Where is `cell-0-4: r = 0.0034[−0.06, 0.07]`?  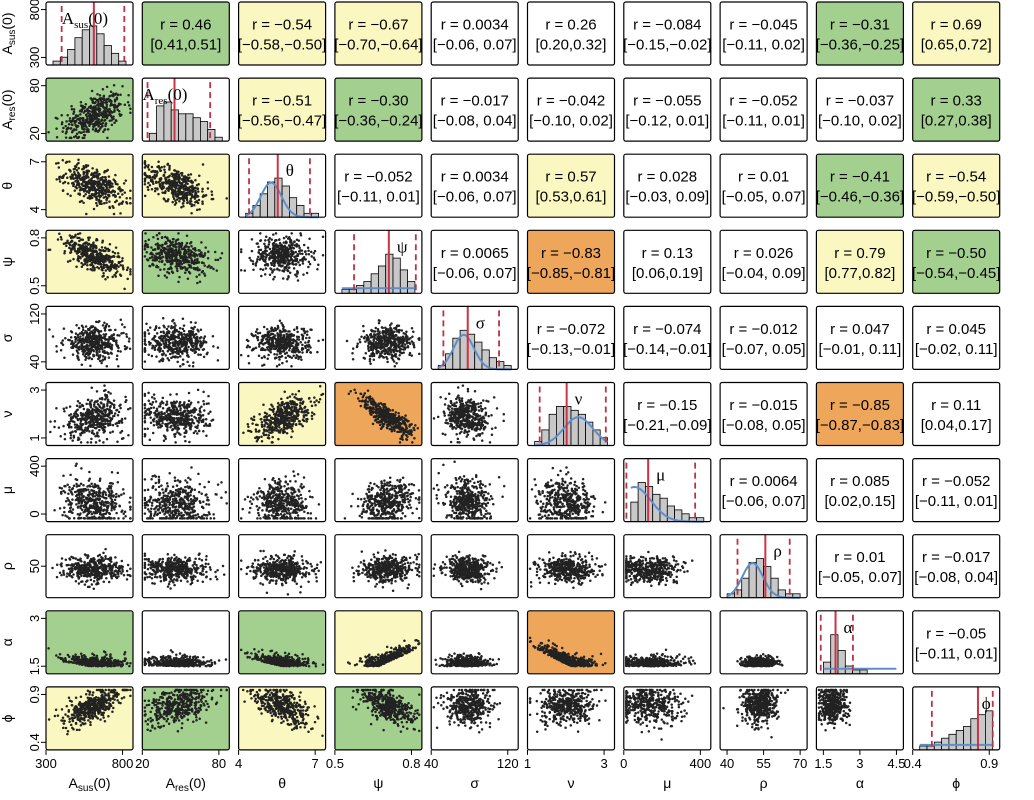
cell-0-4: r = 0.0034[−0.06, 0.07] is located at coordinates (474, 33).